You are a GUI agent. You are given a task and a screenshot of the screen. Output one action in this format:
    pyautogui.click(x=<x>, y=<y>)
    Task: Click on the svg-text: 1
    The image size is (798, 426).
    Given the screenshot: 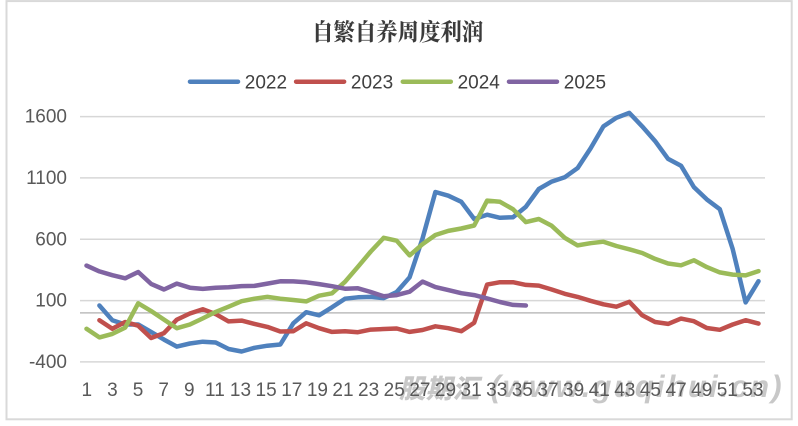 What is the action you would take?
    pyautogui.click(x=87, y=390)
    